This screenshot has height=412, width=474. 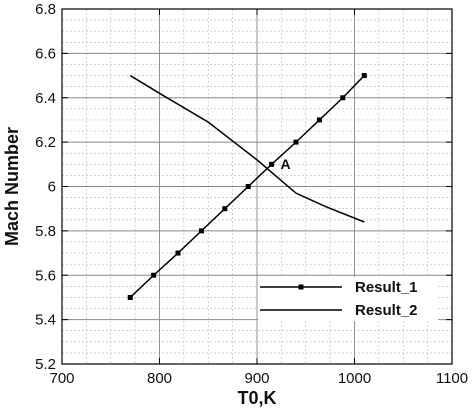 I want to click on legend: Result_1 Result_2, so click(x=348, y=299).